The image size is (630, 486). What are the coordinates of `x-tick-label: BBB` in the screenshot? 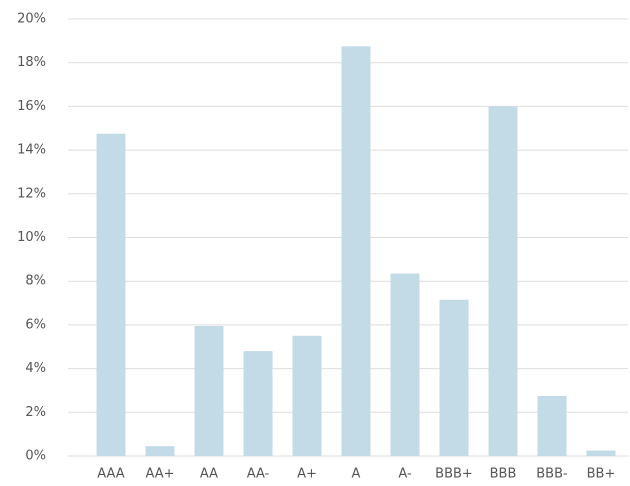 It's located at (503, 474).